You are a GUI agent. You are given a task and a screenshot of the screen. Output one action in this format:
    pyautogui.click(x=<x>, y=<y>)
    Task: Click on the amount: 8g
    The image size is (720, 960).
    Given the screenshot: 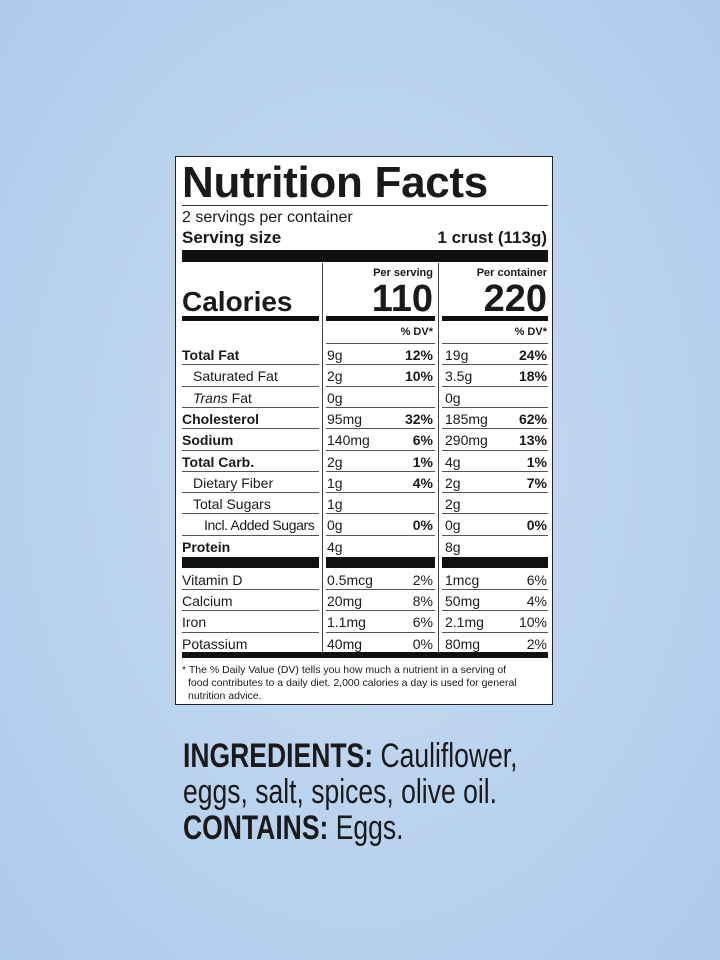 What is the action you would take?
    pyautogui.click(x=453, y=546)
    